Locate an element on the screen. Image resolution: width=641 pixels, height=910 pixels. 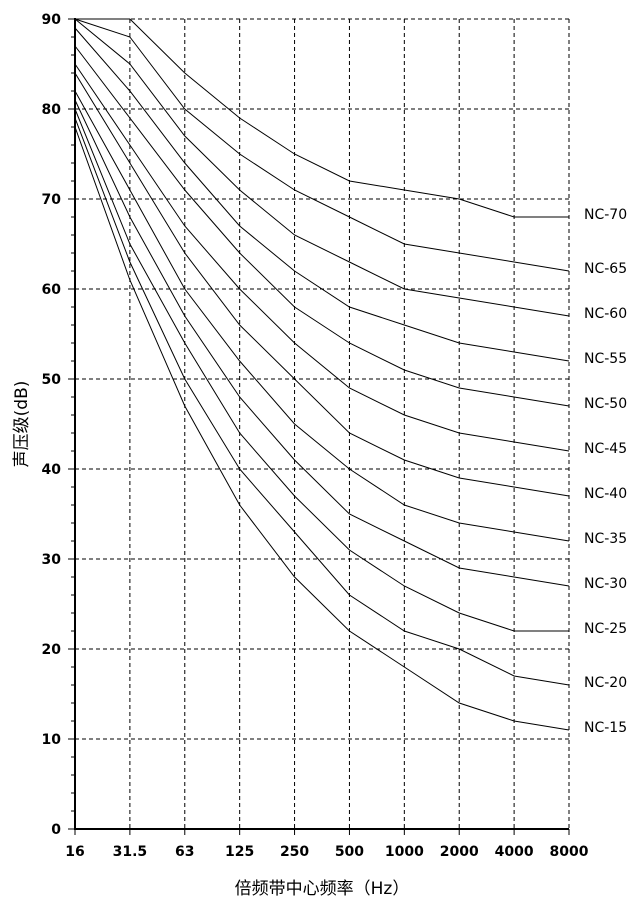
series-label-nc-45: NC-45 is located at coordinates (605, 449).